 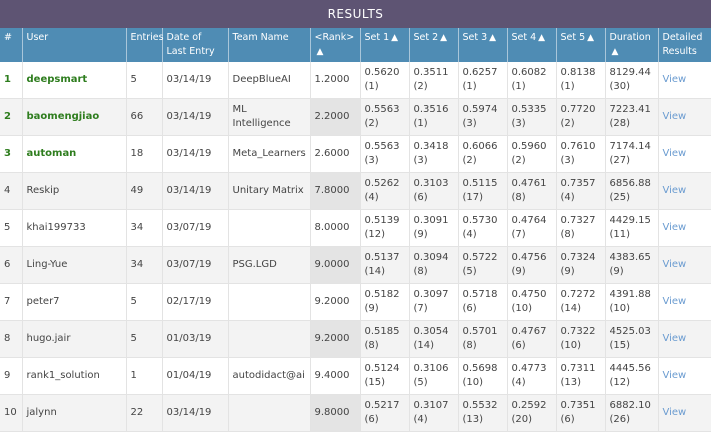 I want to click on entries-count-cell: 5, so click(x=144, y=339).